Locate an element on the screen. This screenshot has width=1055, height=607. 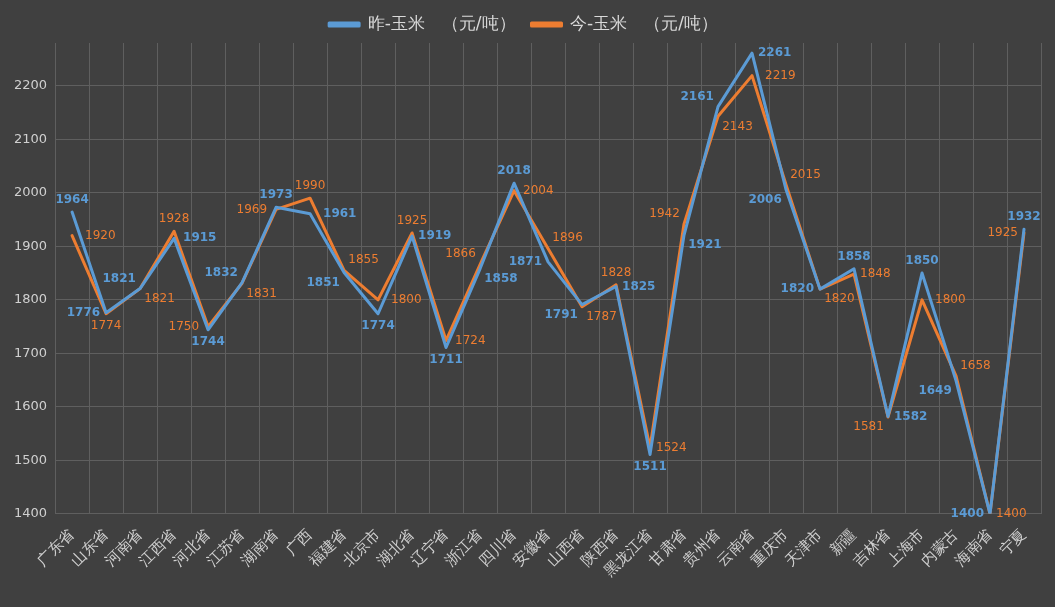
data-label: 1787 is located at coordinates (601, 316).